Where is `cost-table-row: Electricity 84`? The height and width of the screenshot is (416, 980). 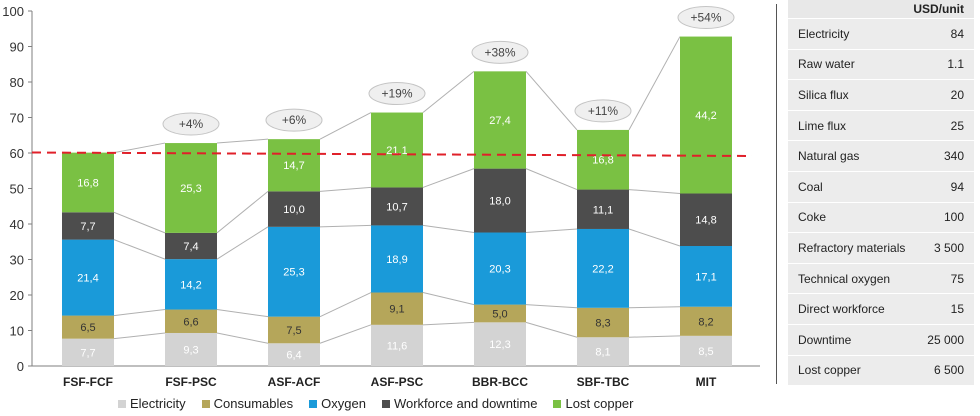
cost-table-row: Electricity 84 is located at coordinates (881, 34).